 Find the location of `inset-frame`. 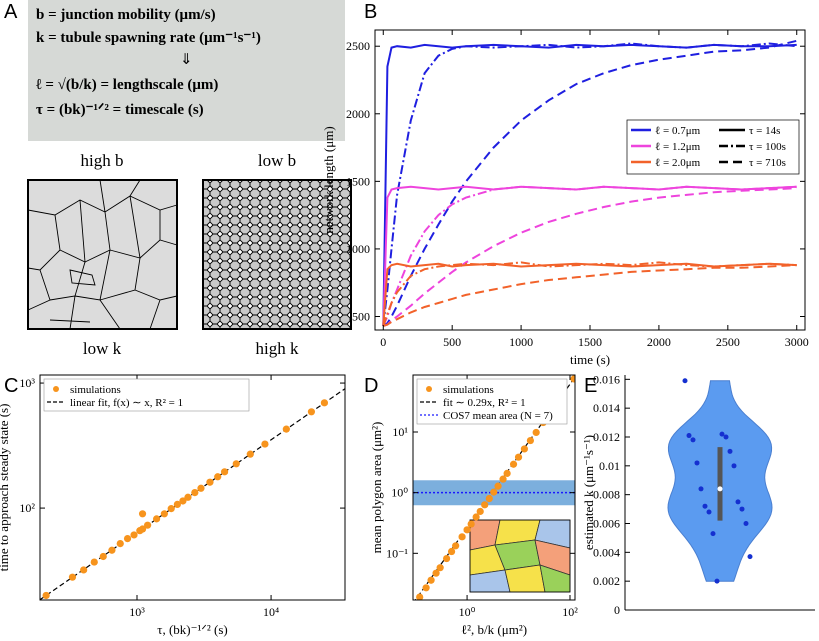

inset-frame is located at coordinates (520, 556).